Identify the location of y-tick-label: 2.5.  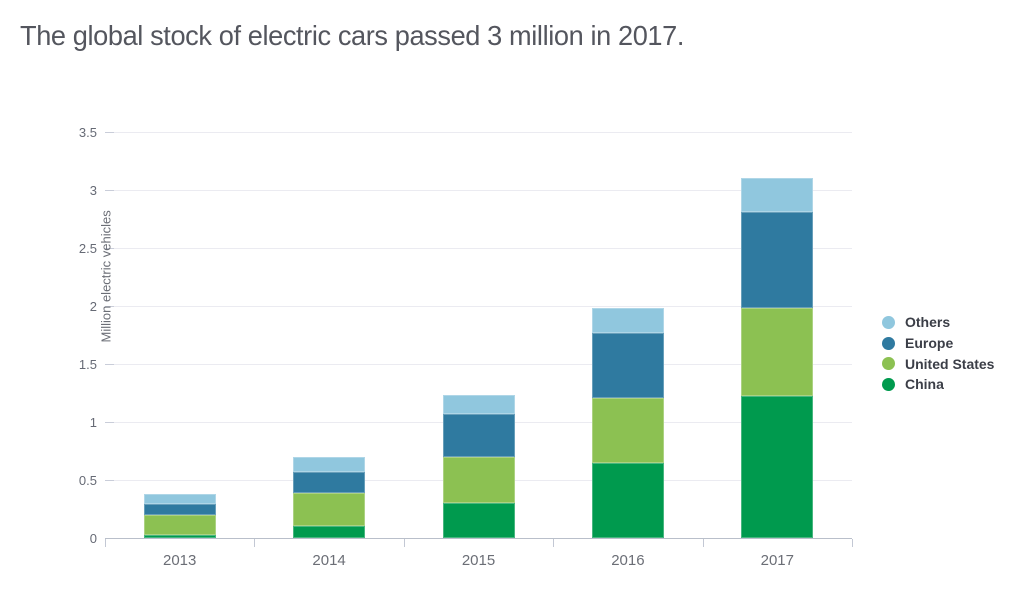
(87, 248).